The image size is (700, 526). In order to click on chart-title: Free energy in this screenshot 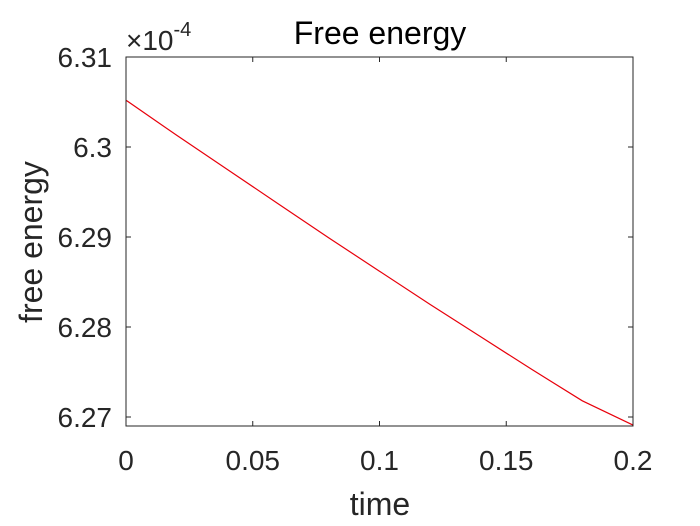, I will do `click(380, 33)`.